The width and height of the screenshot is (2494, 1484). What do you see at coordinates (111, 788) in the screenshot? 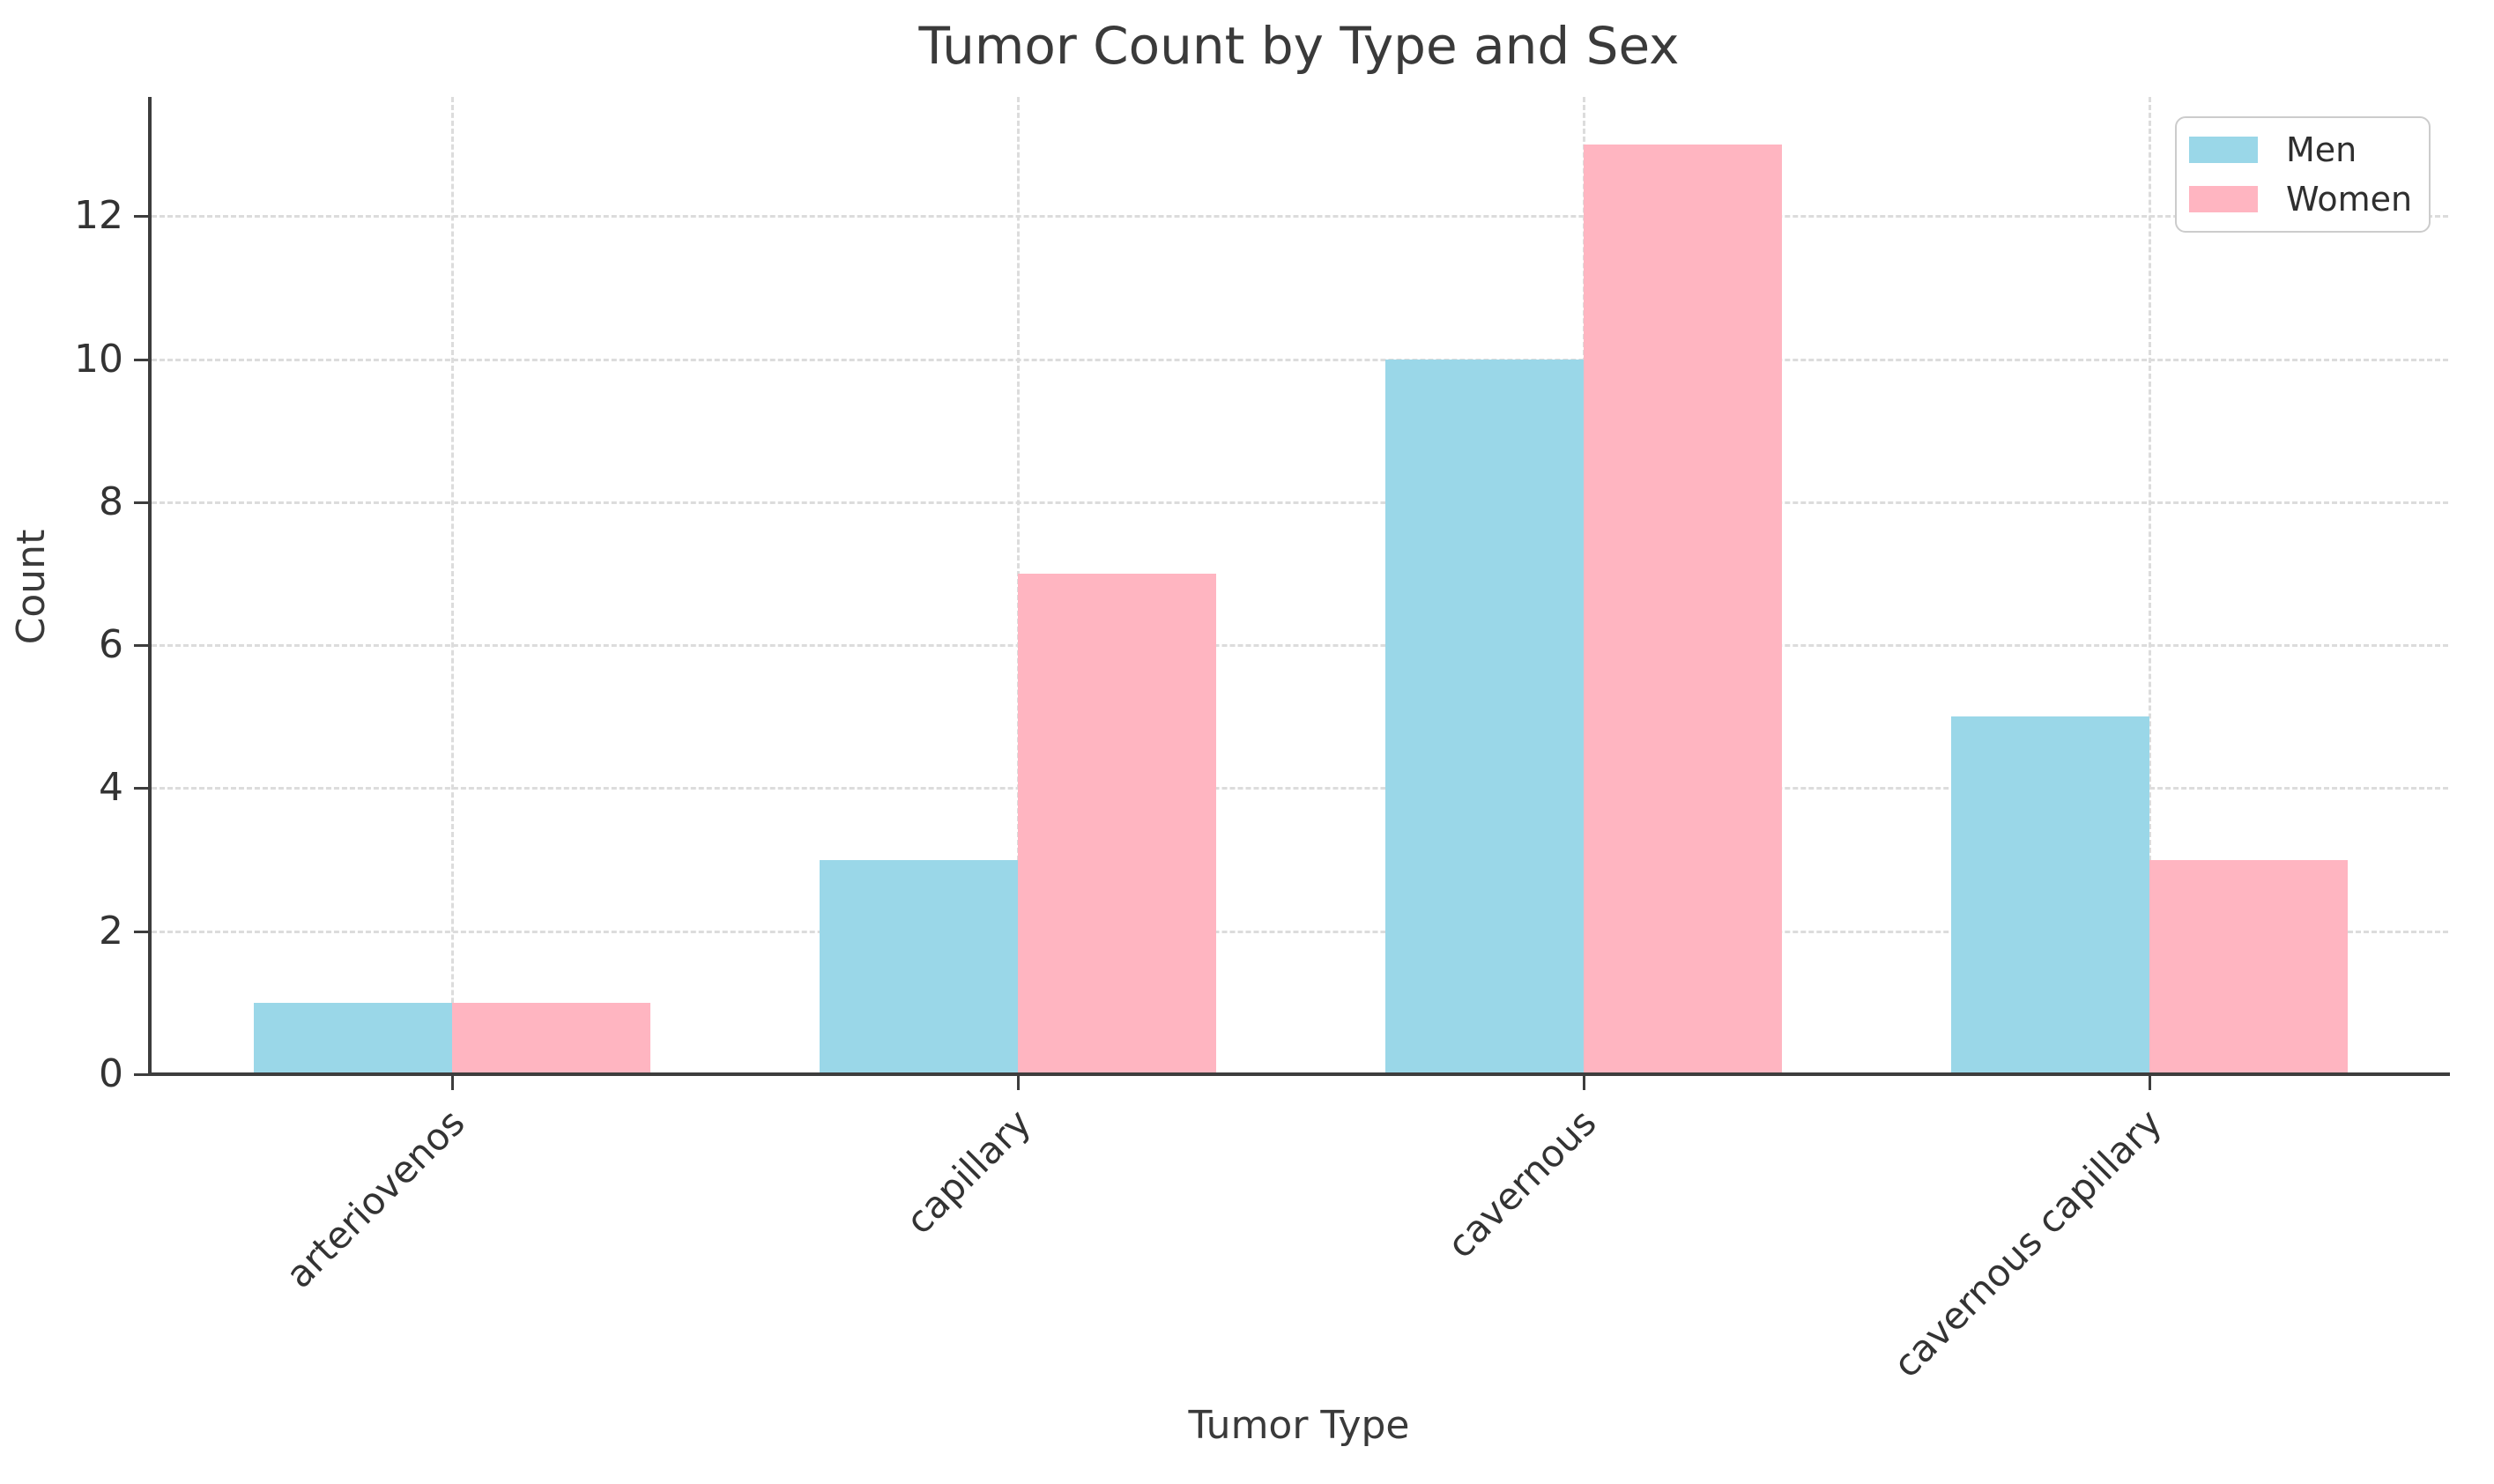
I see `y-tick-label-4: 4` at bounding box center [111, 788].